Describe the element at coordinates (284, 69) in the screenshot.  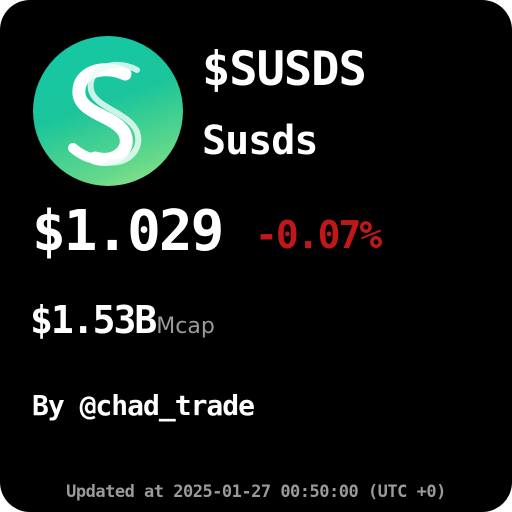
I see `token-ticker: $SUSDS` at that location.